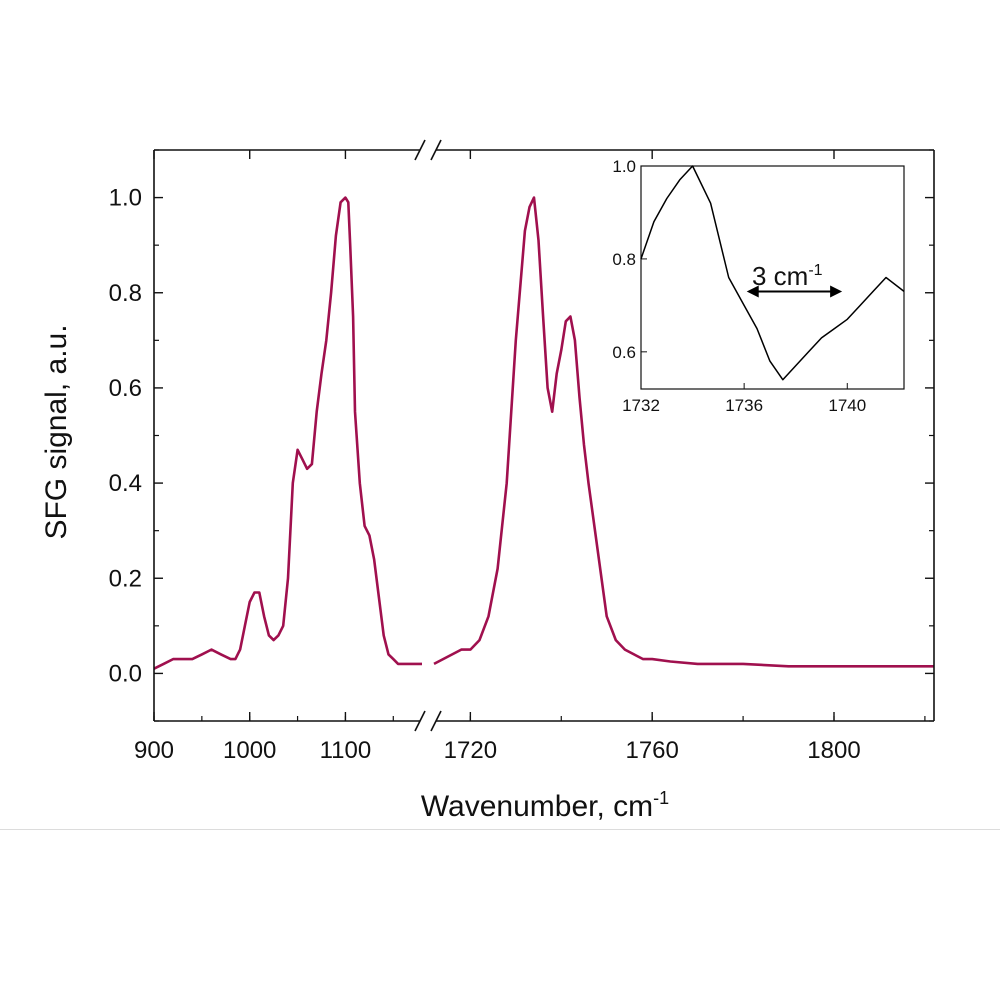  What do you see at coordinates (125, 673) in the screenshot?
I see `y-tick-label: 0.0` at bounding box center [125, 673].